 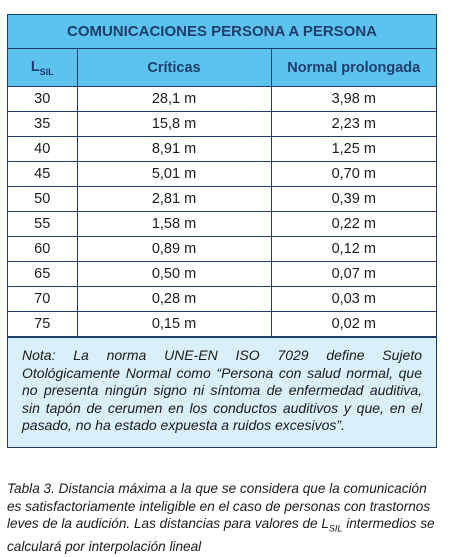 I want to click on table-row: 55 1,58 m 0,22 m, so click(x=222, y=224).